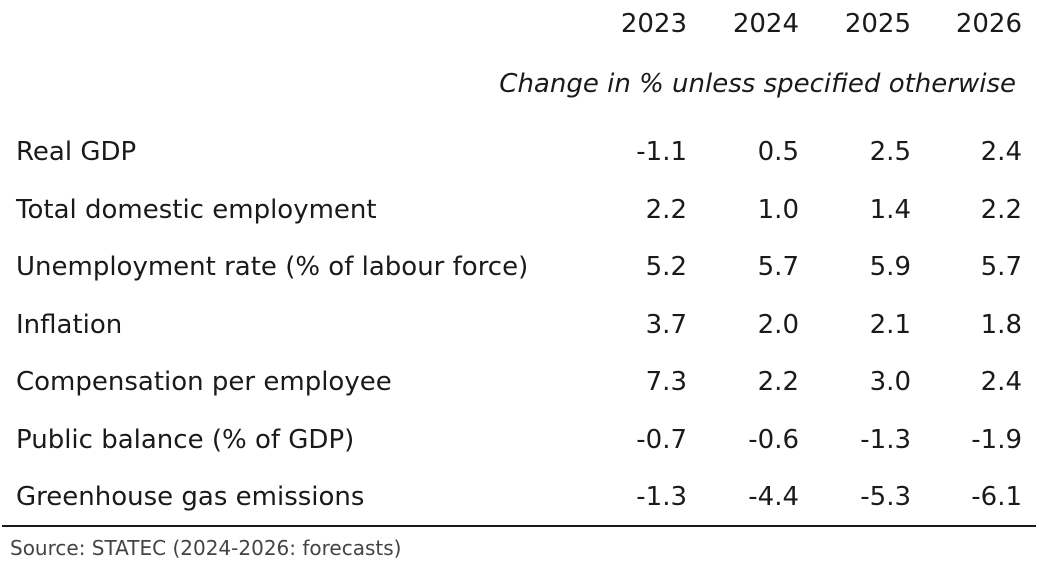 This screenshot has width=1039, height=568. What do you see at coordinates (890, 267) in the screenshot?
I see `value-cell: 5.9` at bounding box center [890, 267].